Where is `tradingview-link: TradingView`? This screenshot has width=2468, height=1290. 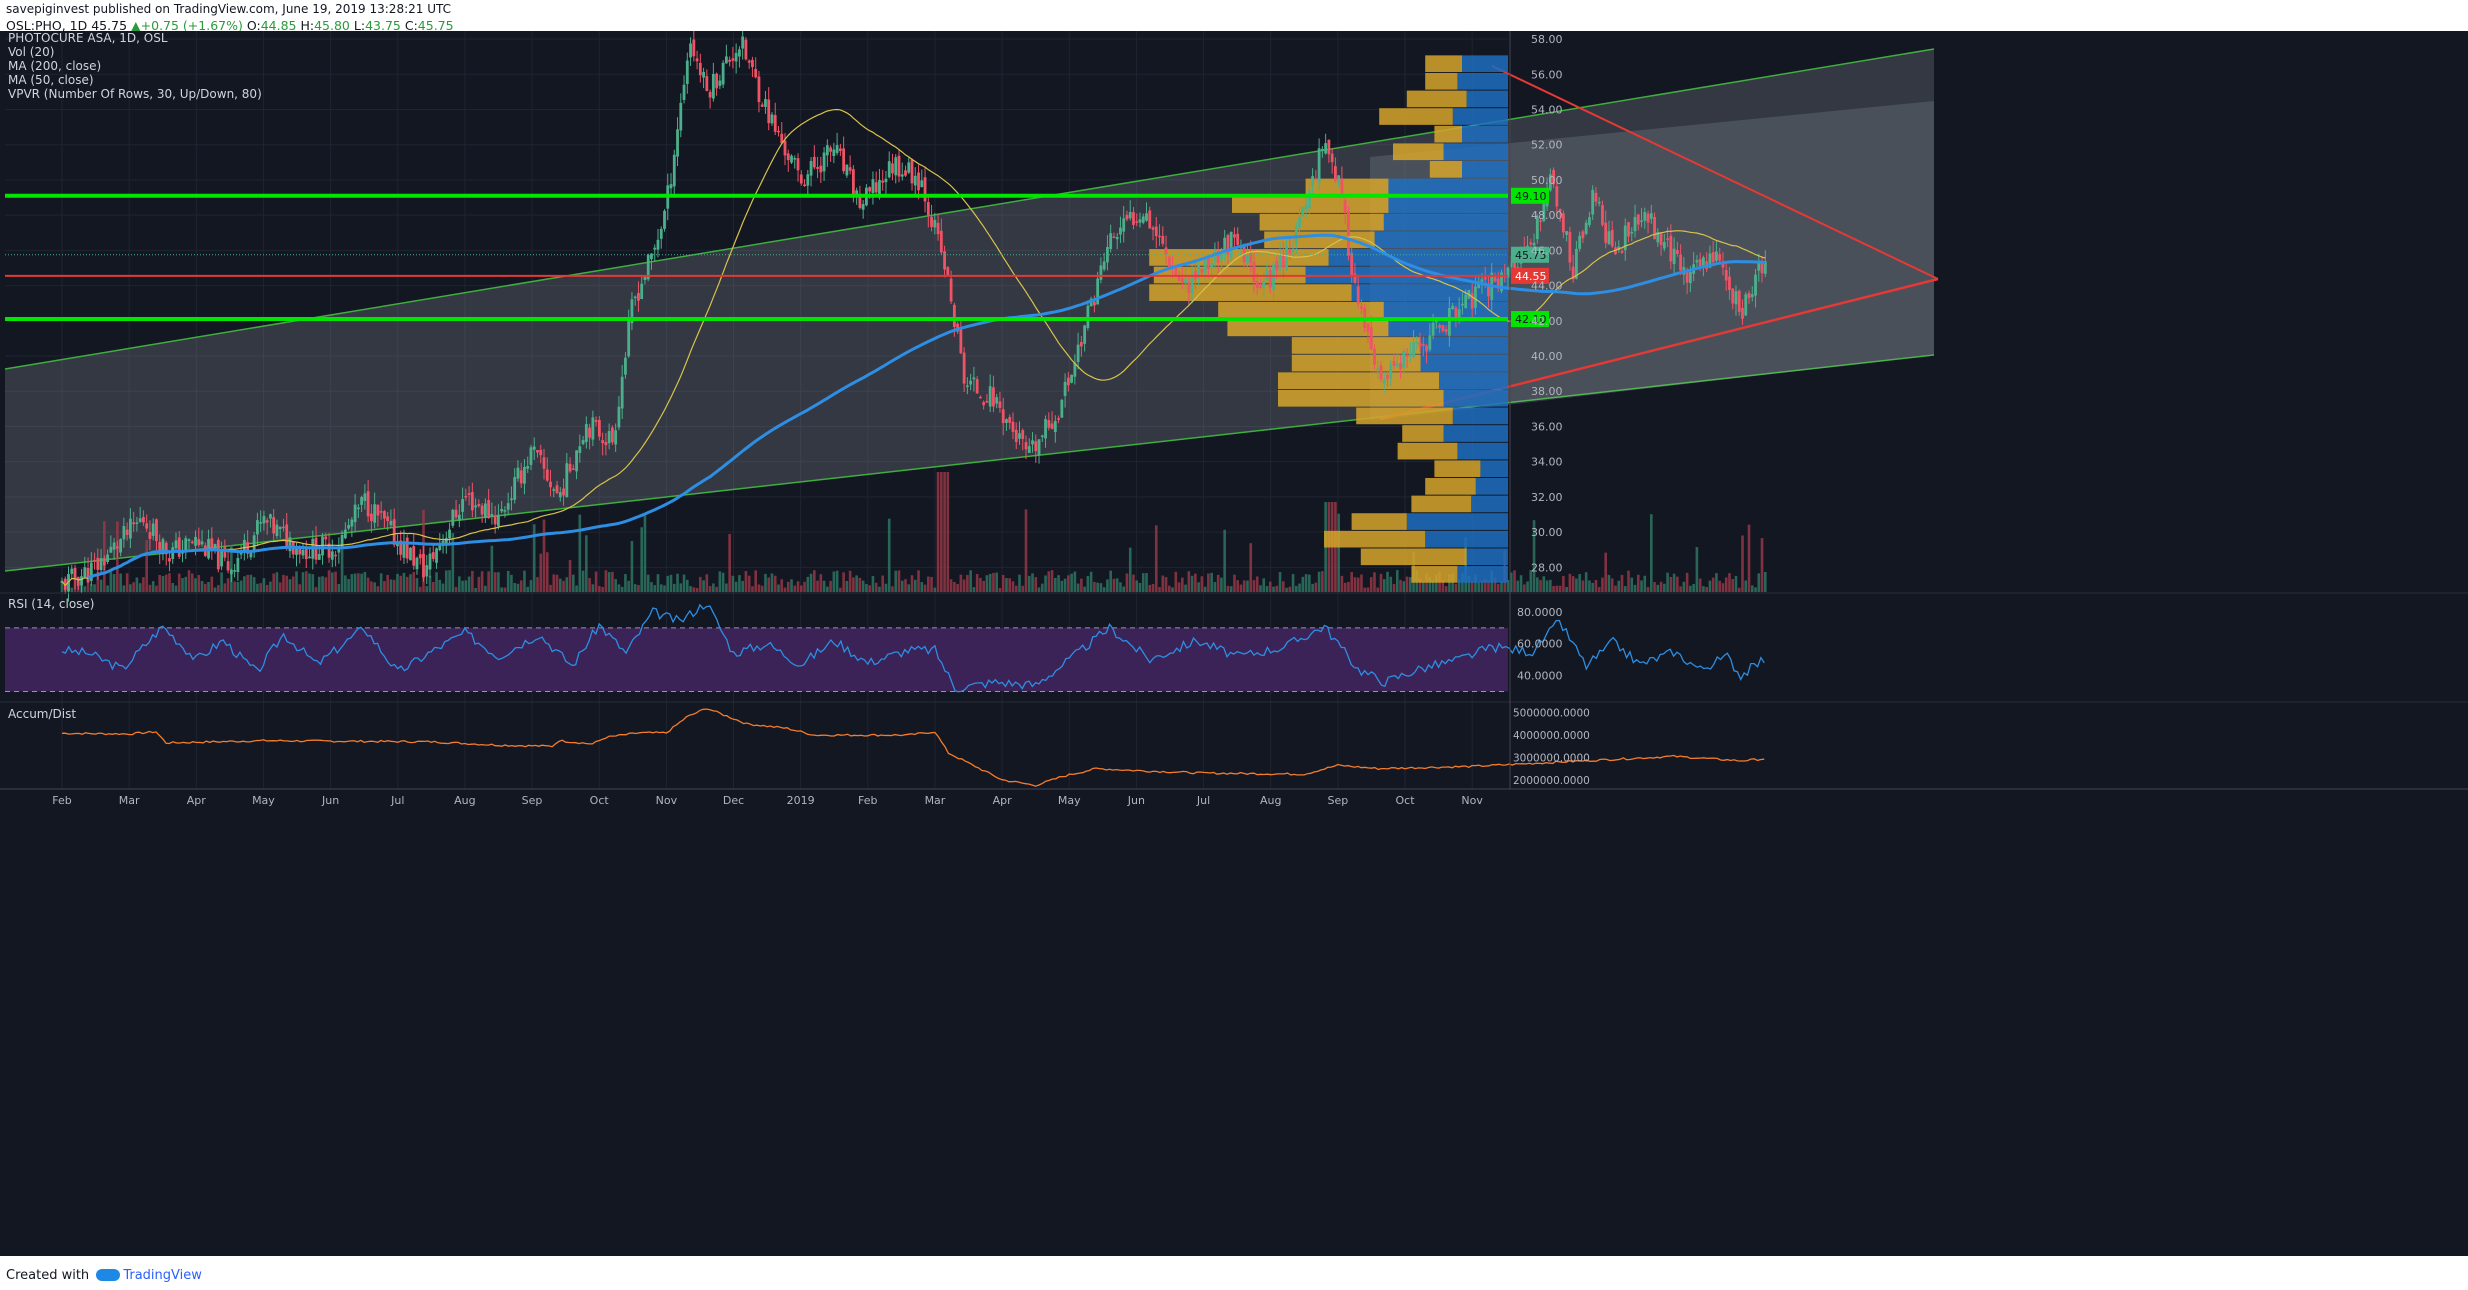 tradingview-link: TradingView is located at coordinates (162, 1275).